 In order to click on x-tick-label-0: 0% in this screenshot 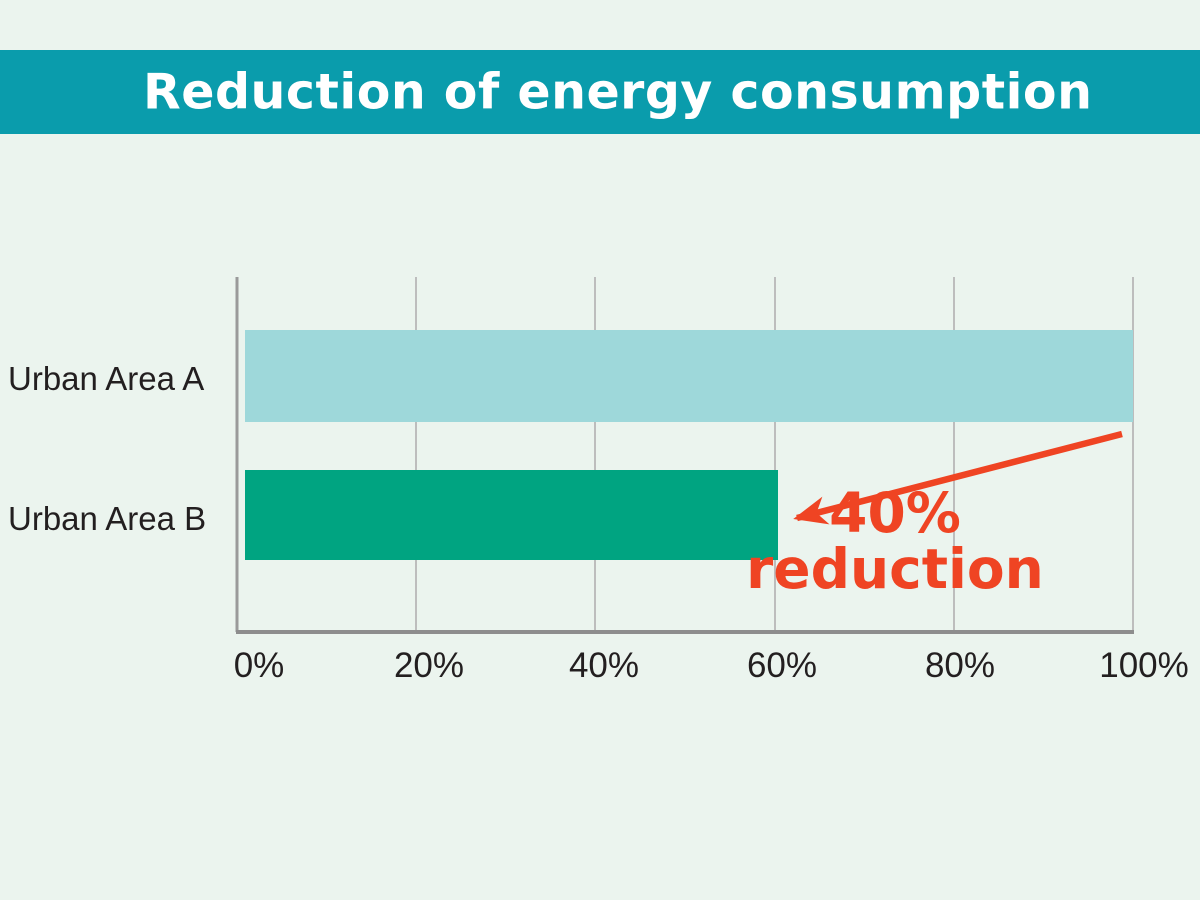, I will do `click(259, 665)`.